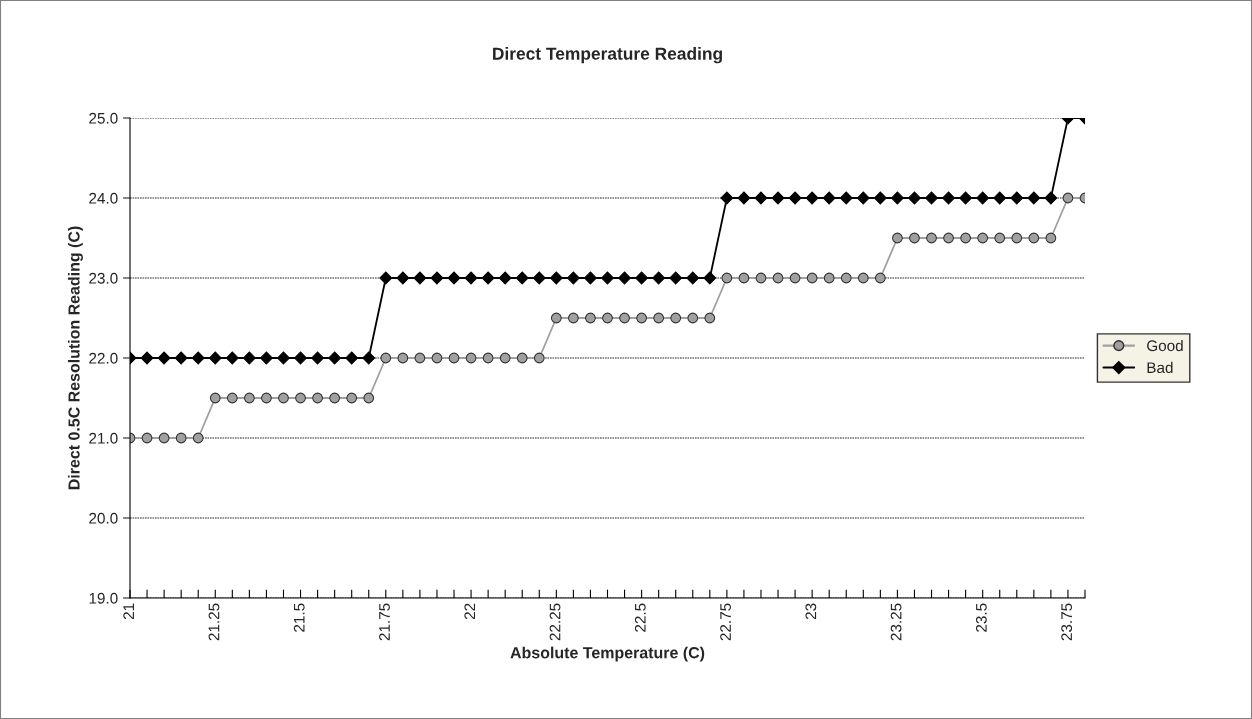 Image resolution: width=1252 pixels, height=719 pixels. Describe the element at coordinates (75, 358) in the screenshot. I see `y-axis-title: Direct 0.5C Resolution Reading (C)` at that location.